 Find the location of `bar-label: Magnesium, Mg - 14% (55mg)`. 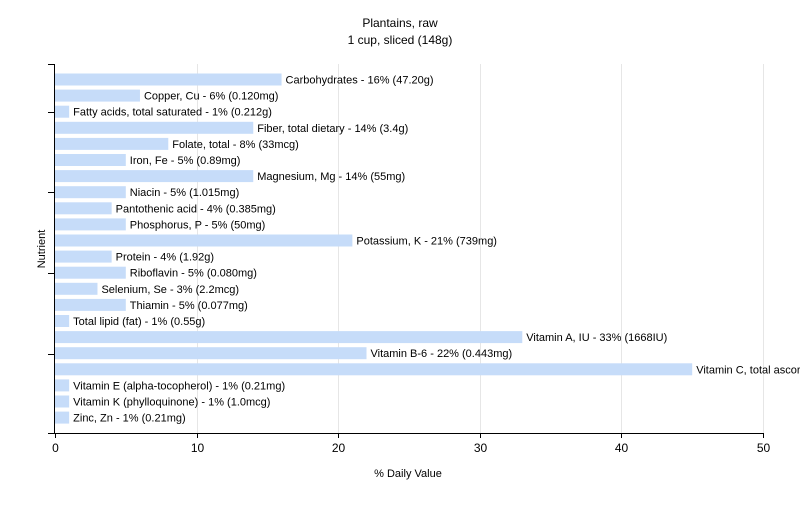

bar-label: Magnesium, Mg - 14% (55mg) is located at coordinates (331, 177).